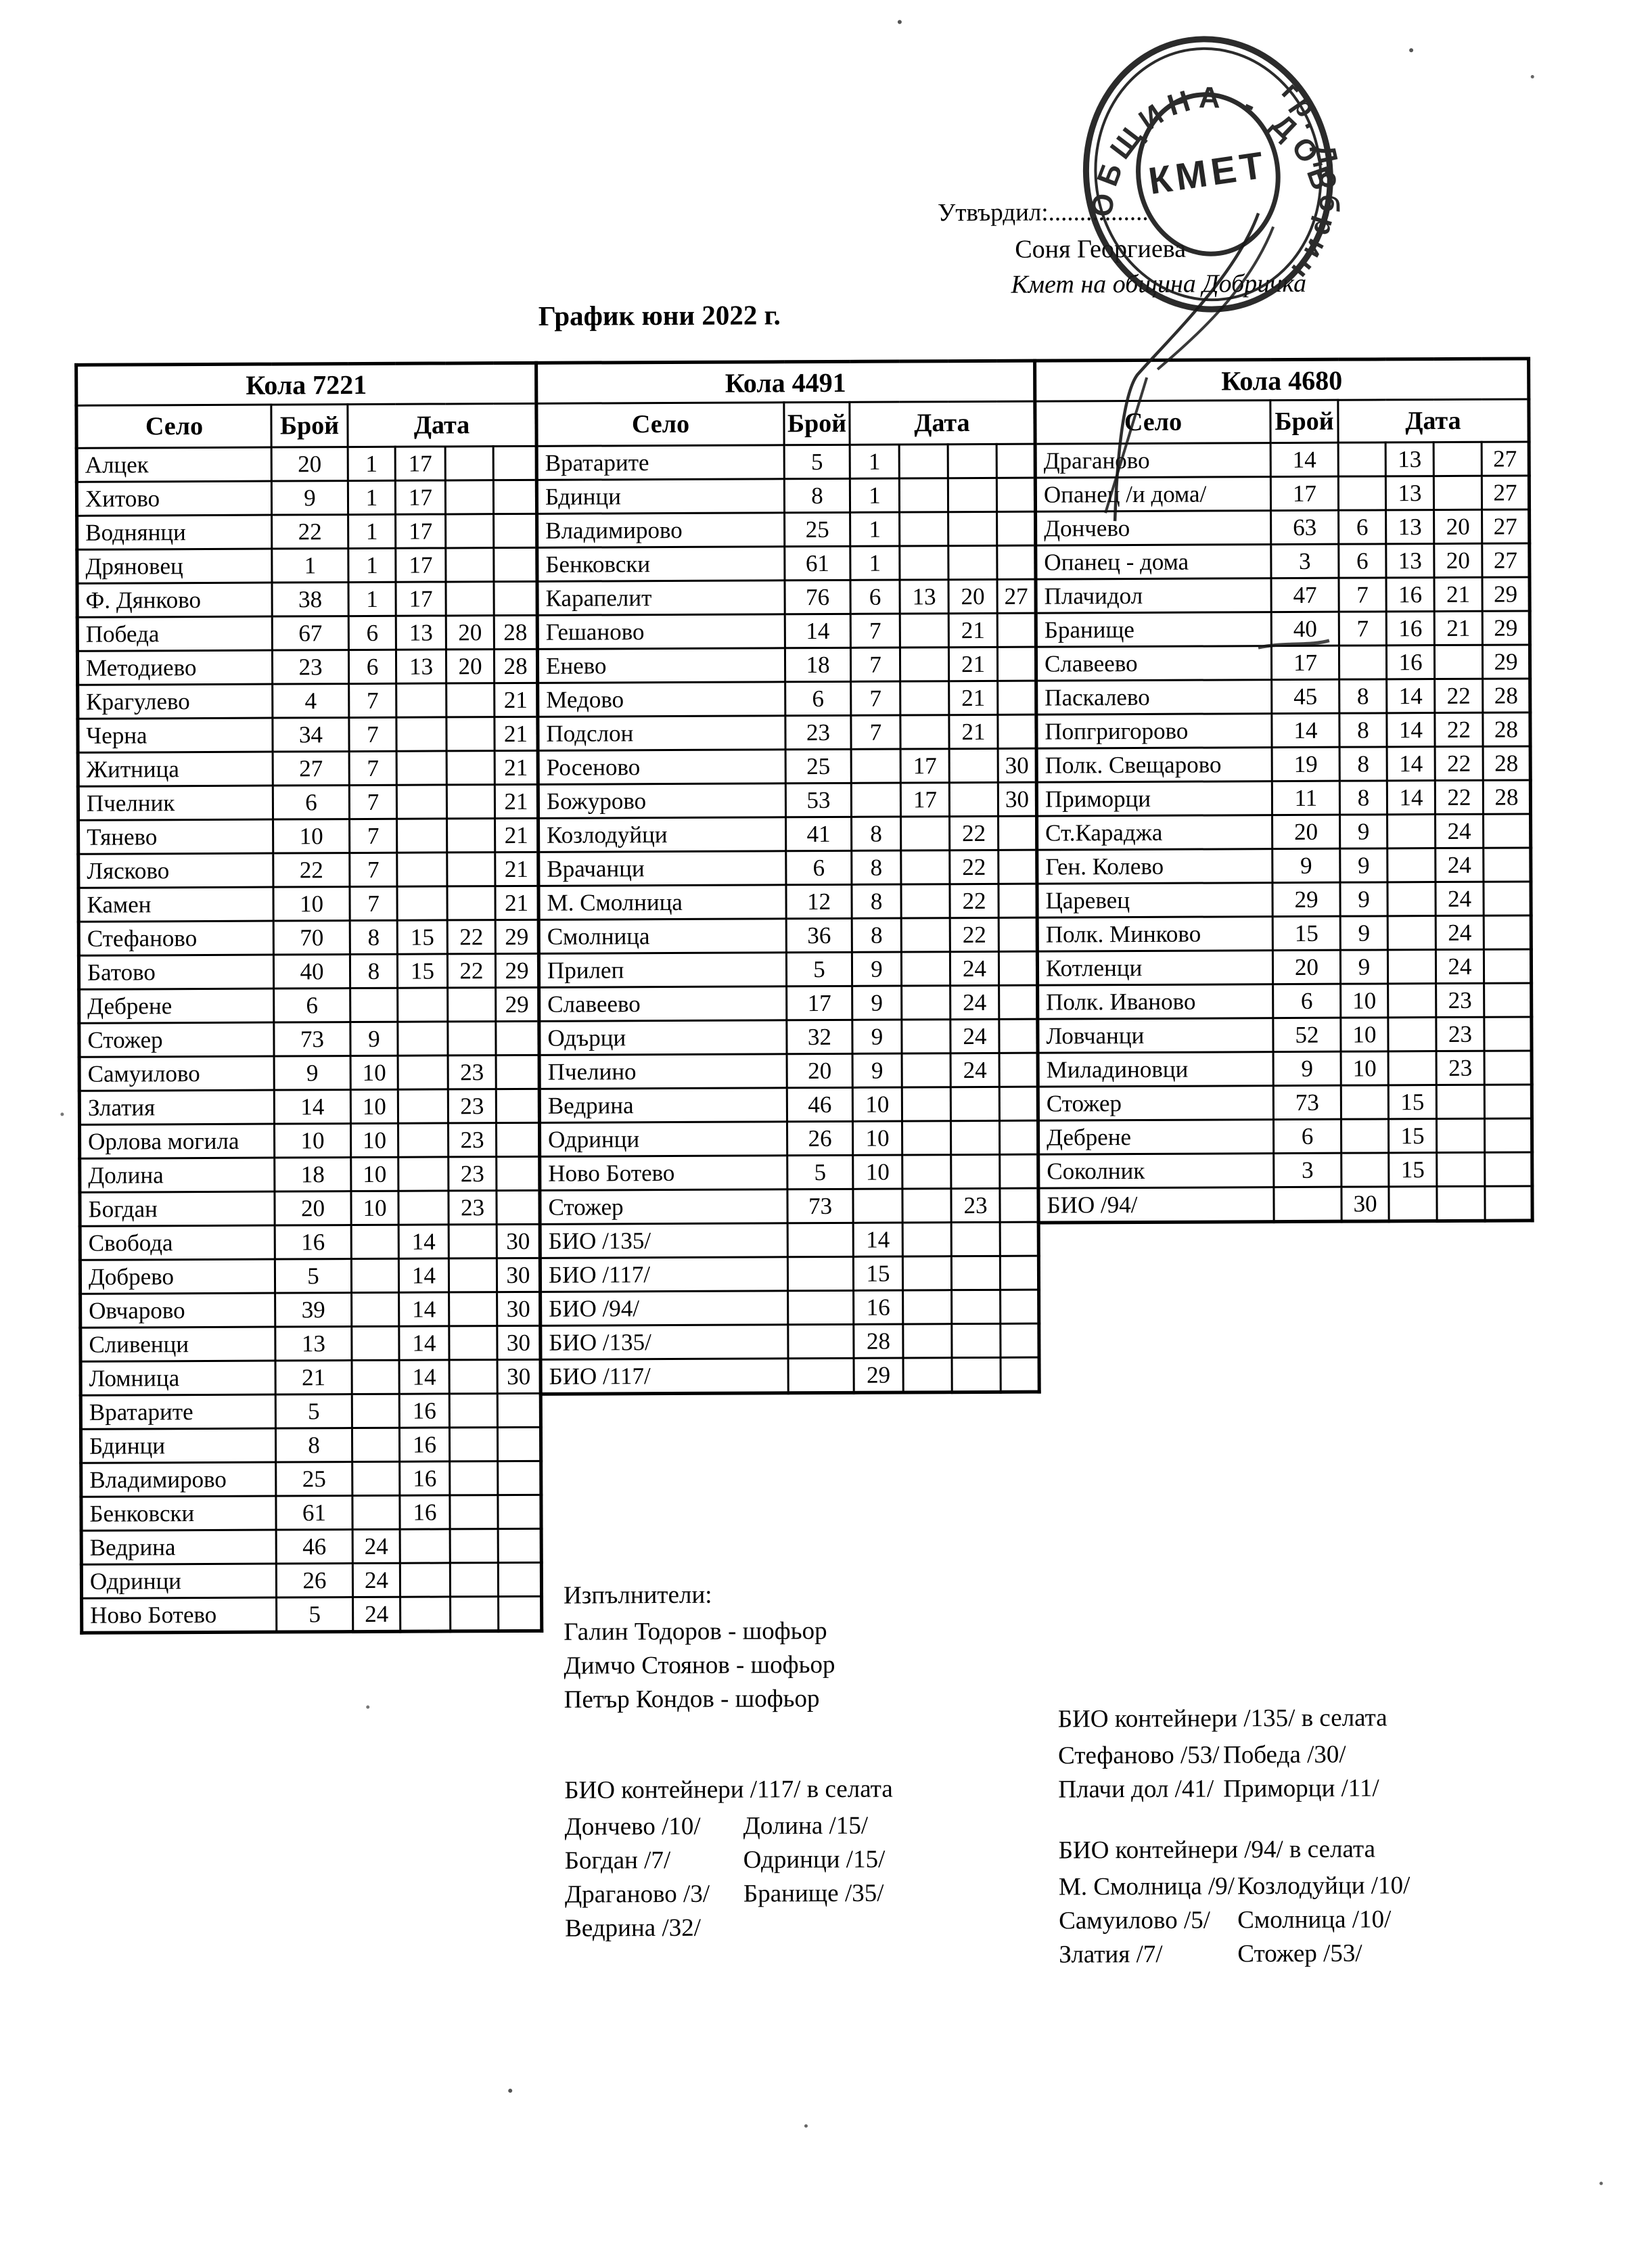 Image resolution: width=1652 pixels, height=2247 pixels. I want to click on column-header-date: Дата, so click(942, 423).